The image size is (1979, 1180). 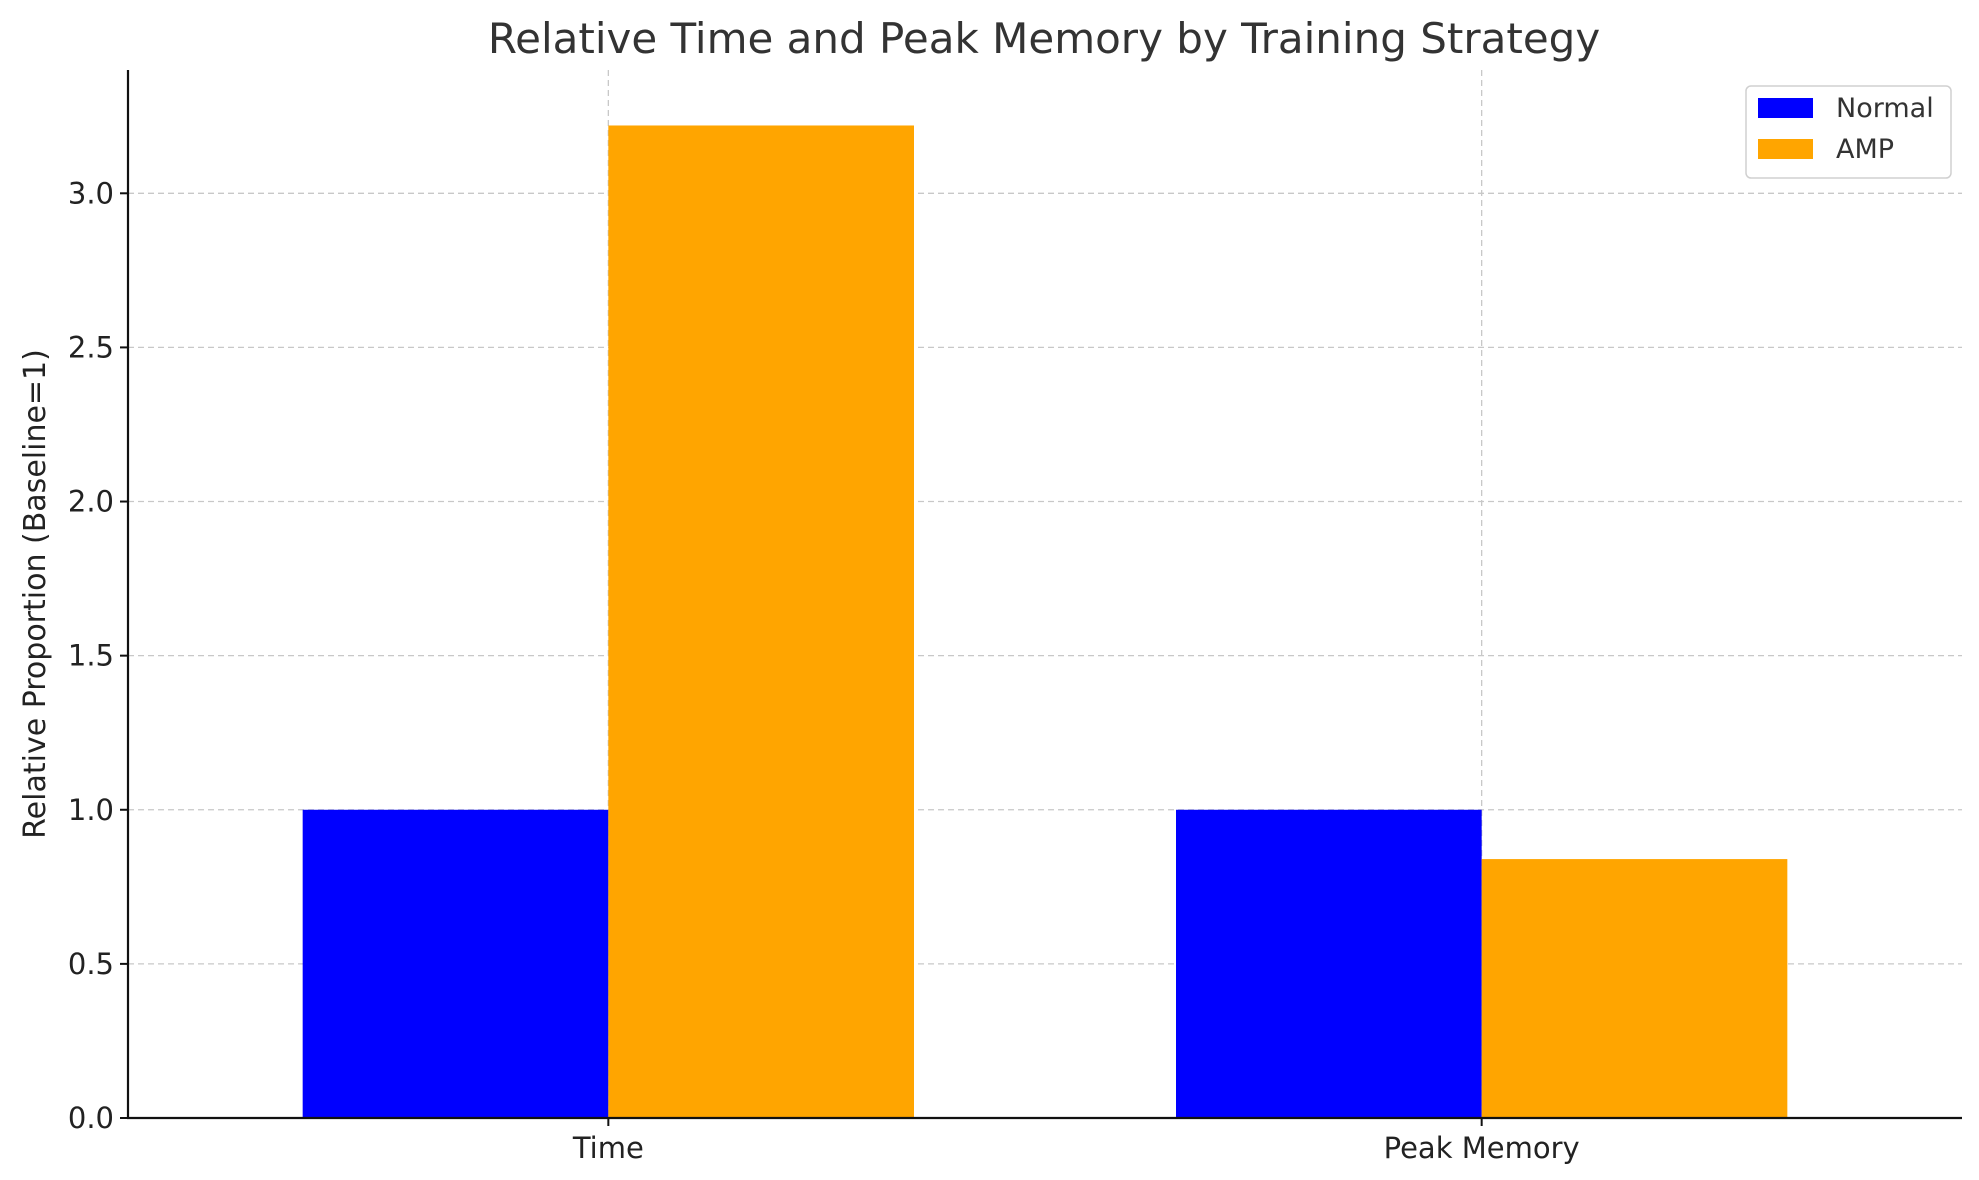 What do you see at coordinates (1634, 988) in the screenshot?
I see `bar-amp-peak-memory` at bounding box center [1634, 988].